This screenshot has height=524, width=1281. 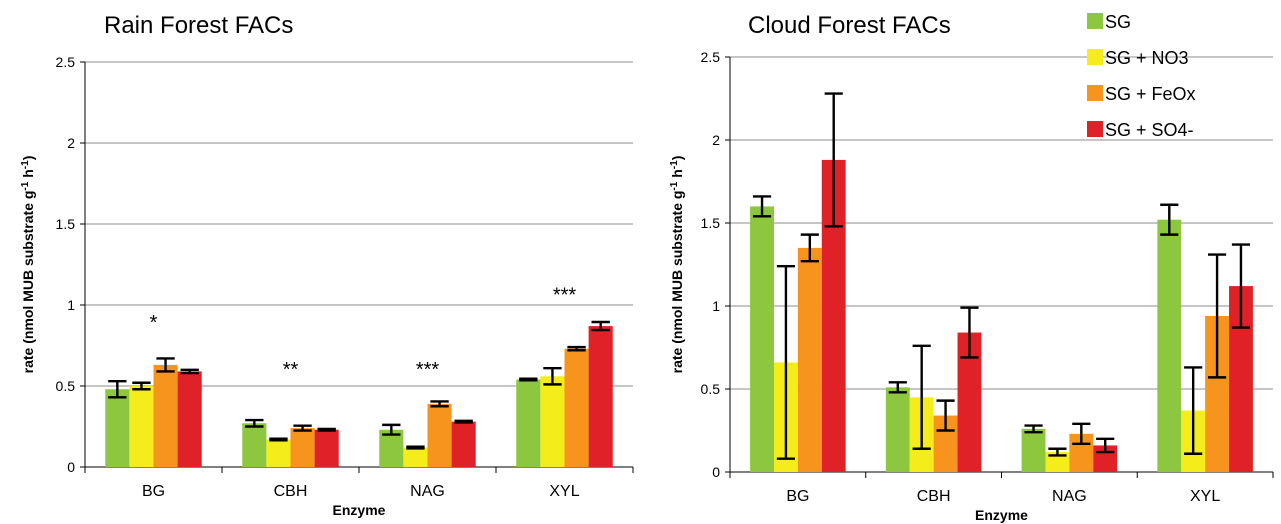 What do you see at coordinates (198, 25) in the screenshot?
I see `chart-title: Rain Forest FACs` at bounding box center [198, 25].